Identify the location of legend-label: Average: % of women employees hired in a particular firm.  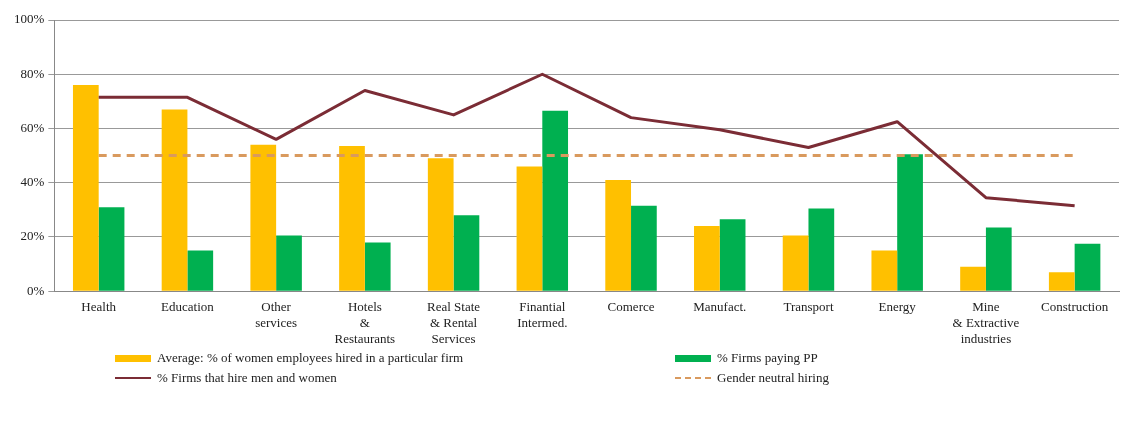
(310, 358).